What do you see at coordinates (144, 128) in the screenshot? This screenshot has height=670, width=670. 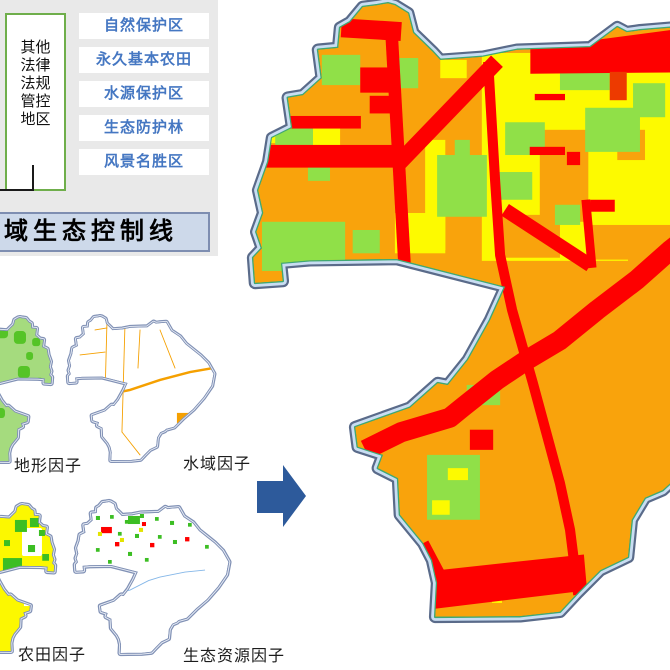 I see `legend-item-eco-forest: 生态防护林` at bounding box center [144, 128].